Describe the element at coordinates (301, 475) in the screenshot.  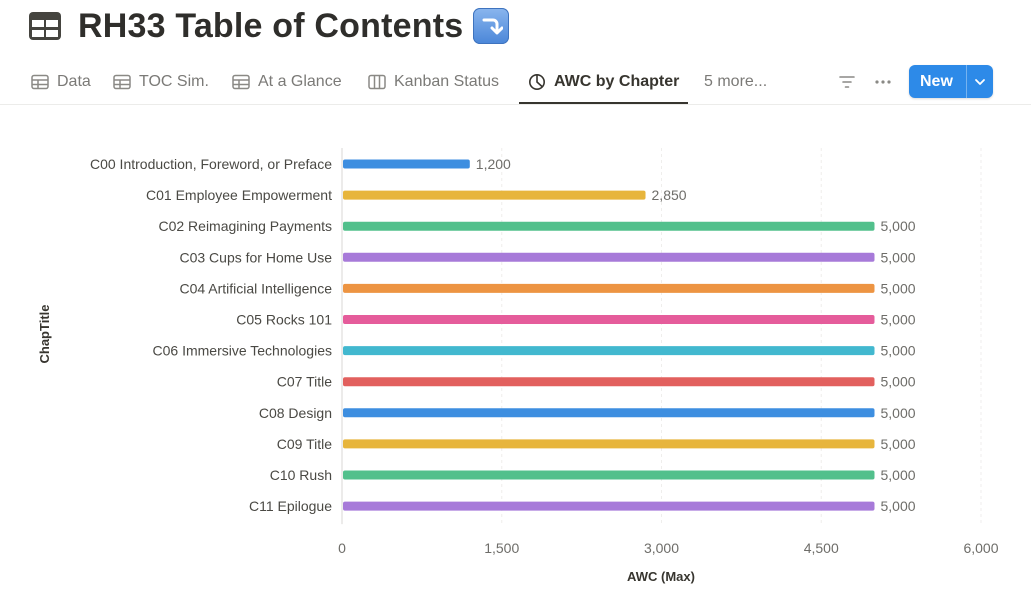
I see `category-label: C10 Rush` at that location.